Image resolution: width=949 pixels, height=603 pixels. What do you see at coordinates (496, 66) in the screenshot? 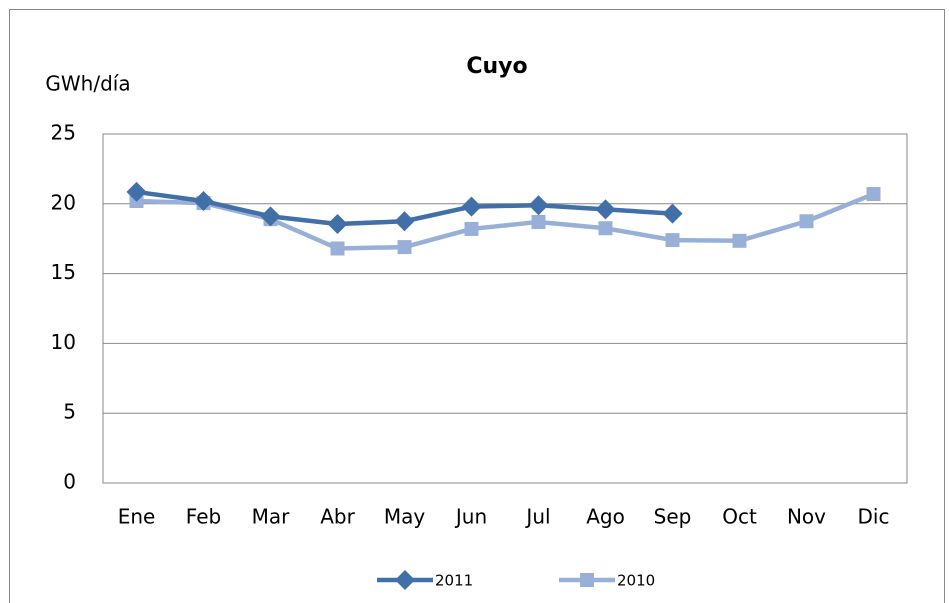
I see `chart-title: Cuyo` at bounding box center [496, 66].